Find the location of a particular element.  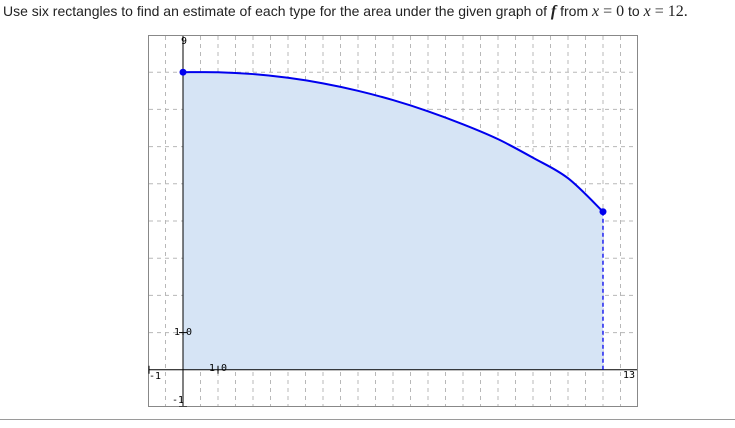

x-tick-label-one: 1.0 is located at coordinates (218, 368).